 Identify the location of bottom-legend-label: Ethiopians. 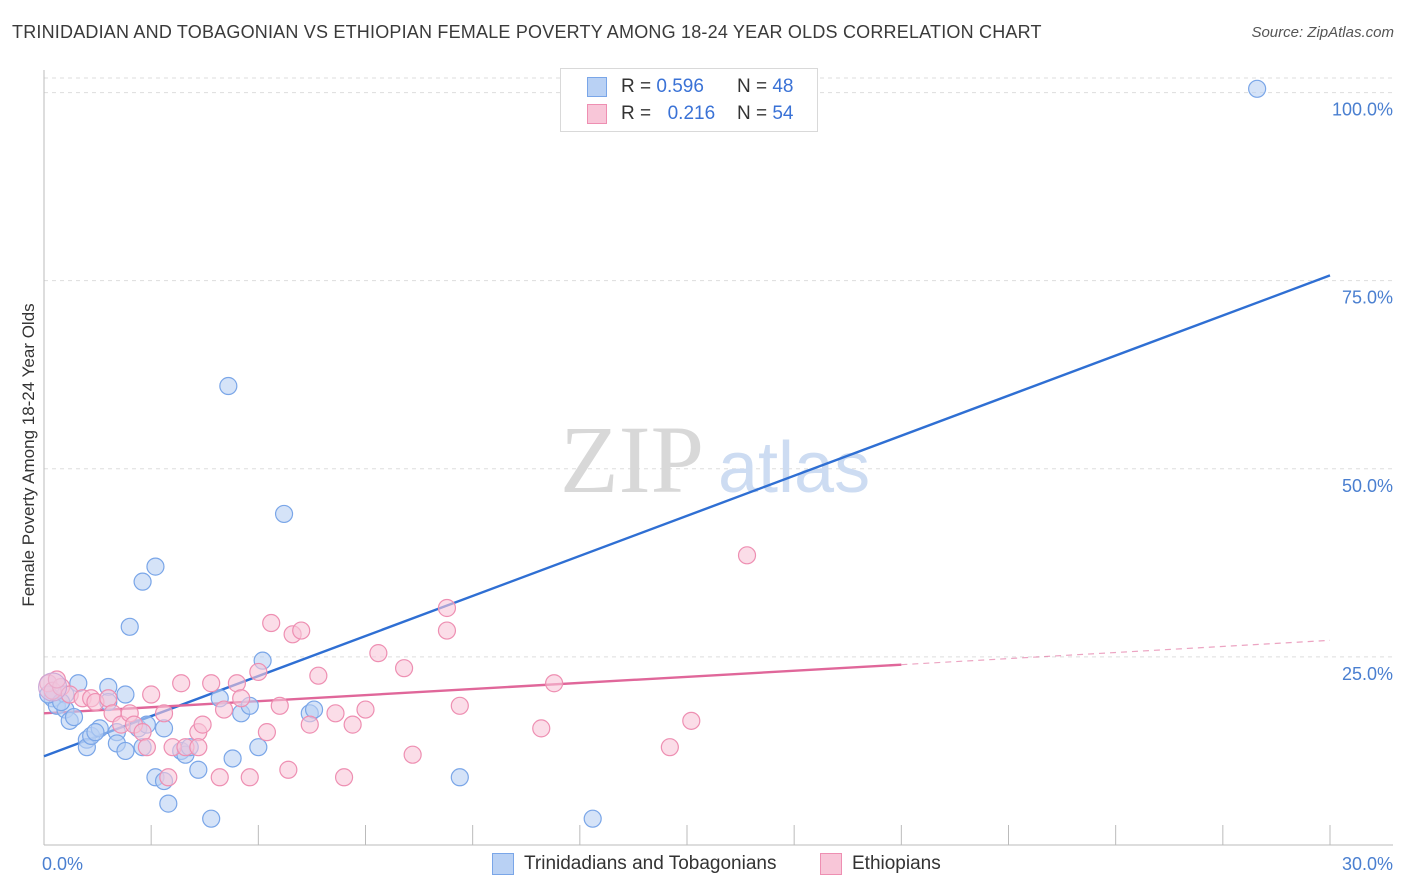
(896, 863).